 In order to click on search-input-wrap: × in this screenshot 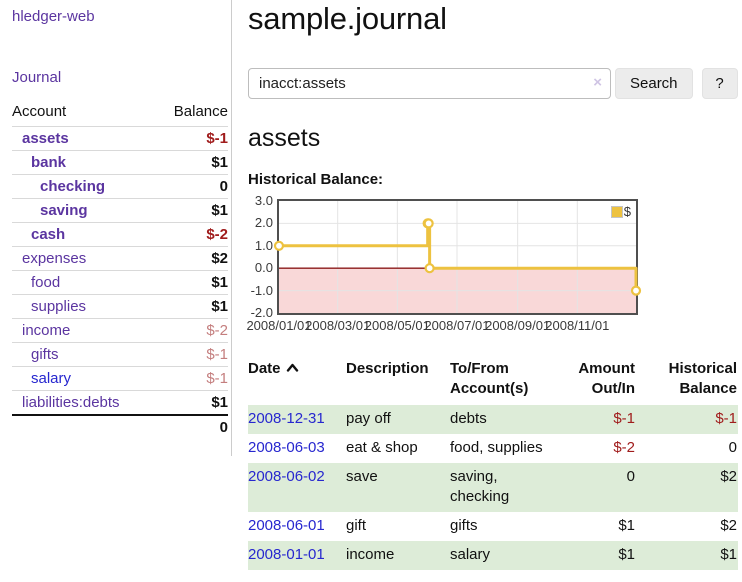, I will do `click(429, 83)`.